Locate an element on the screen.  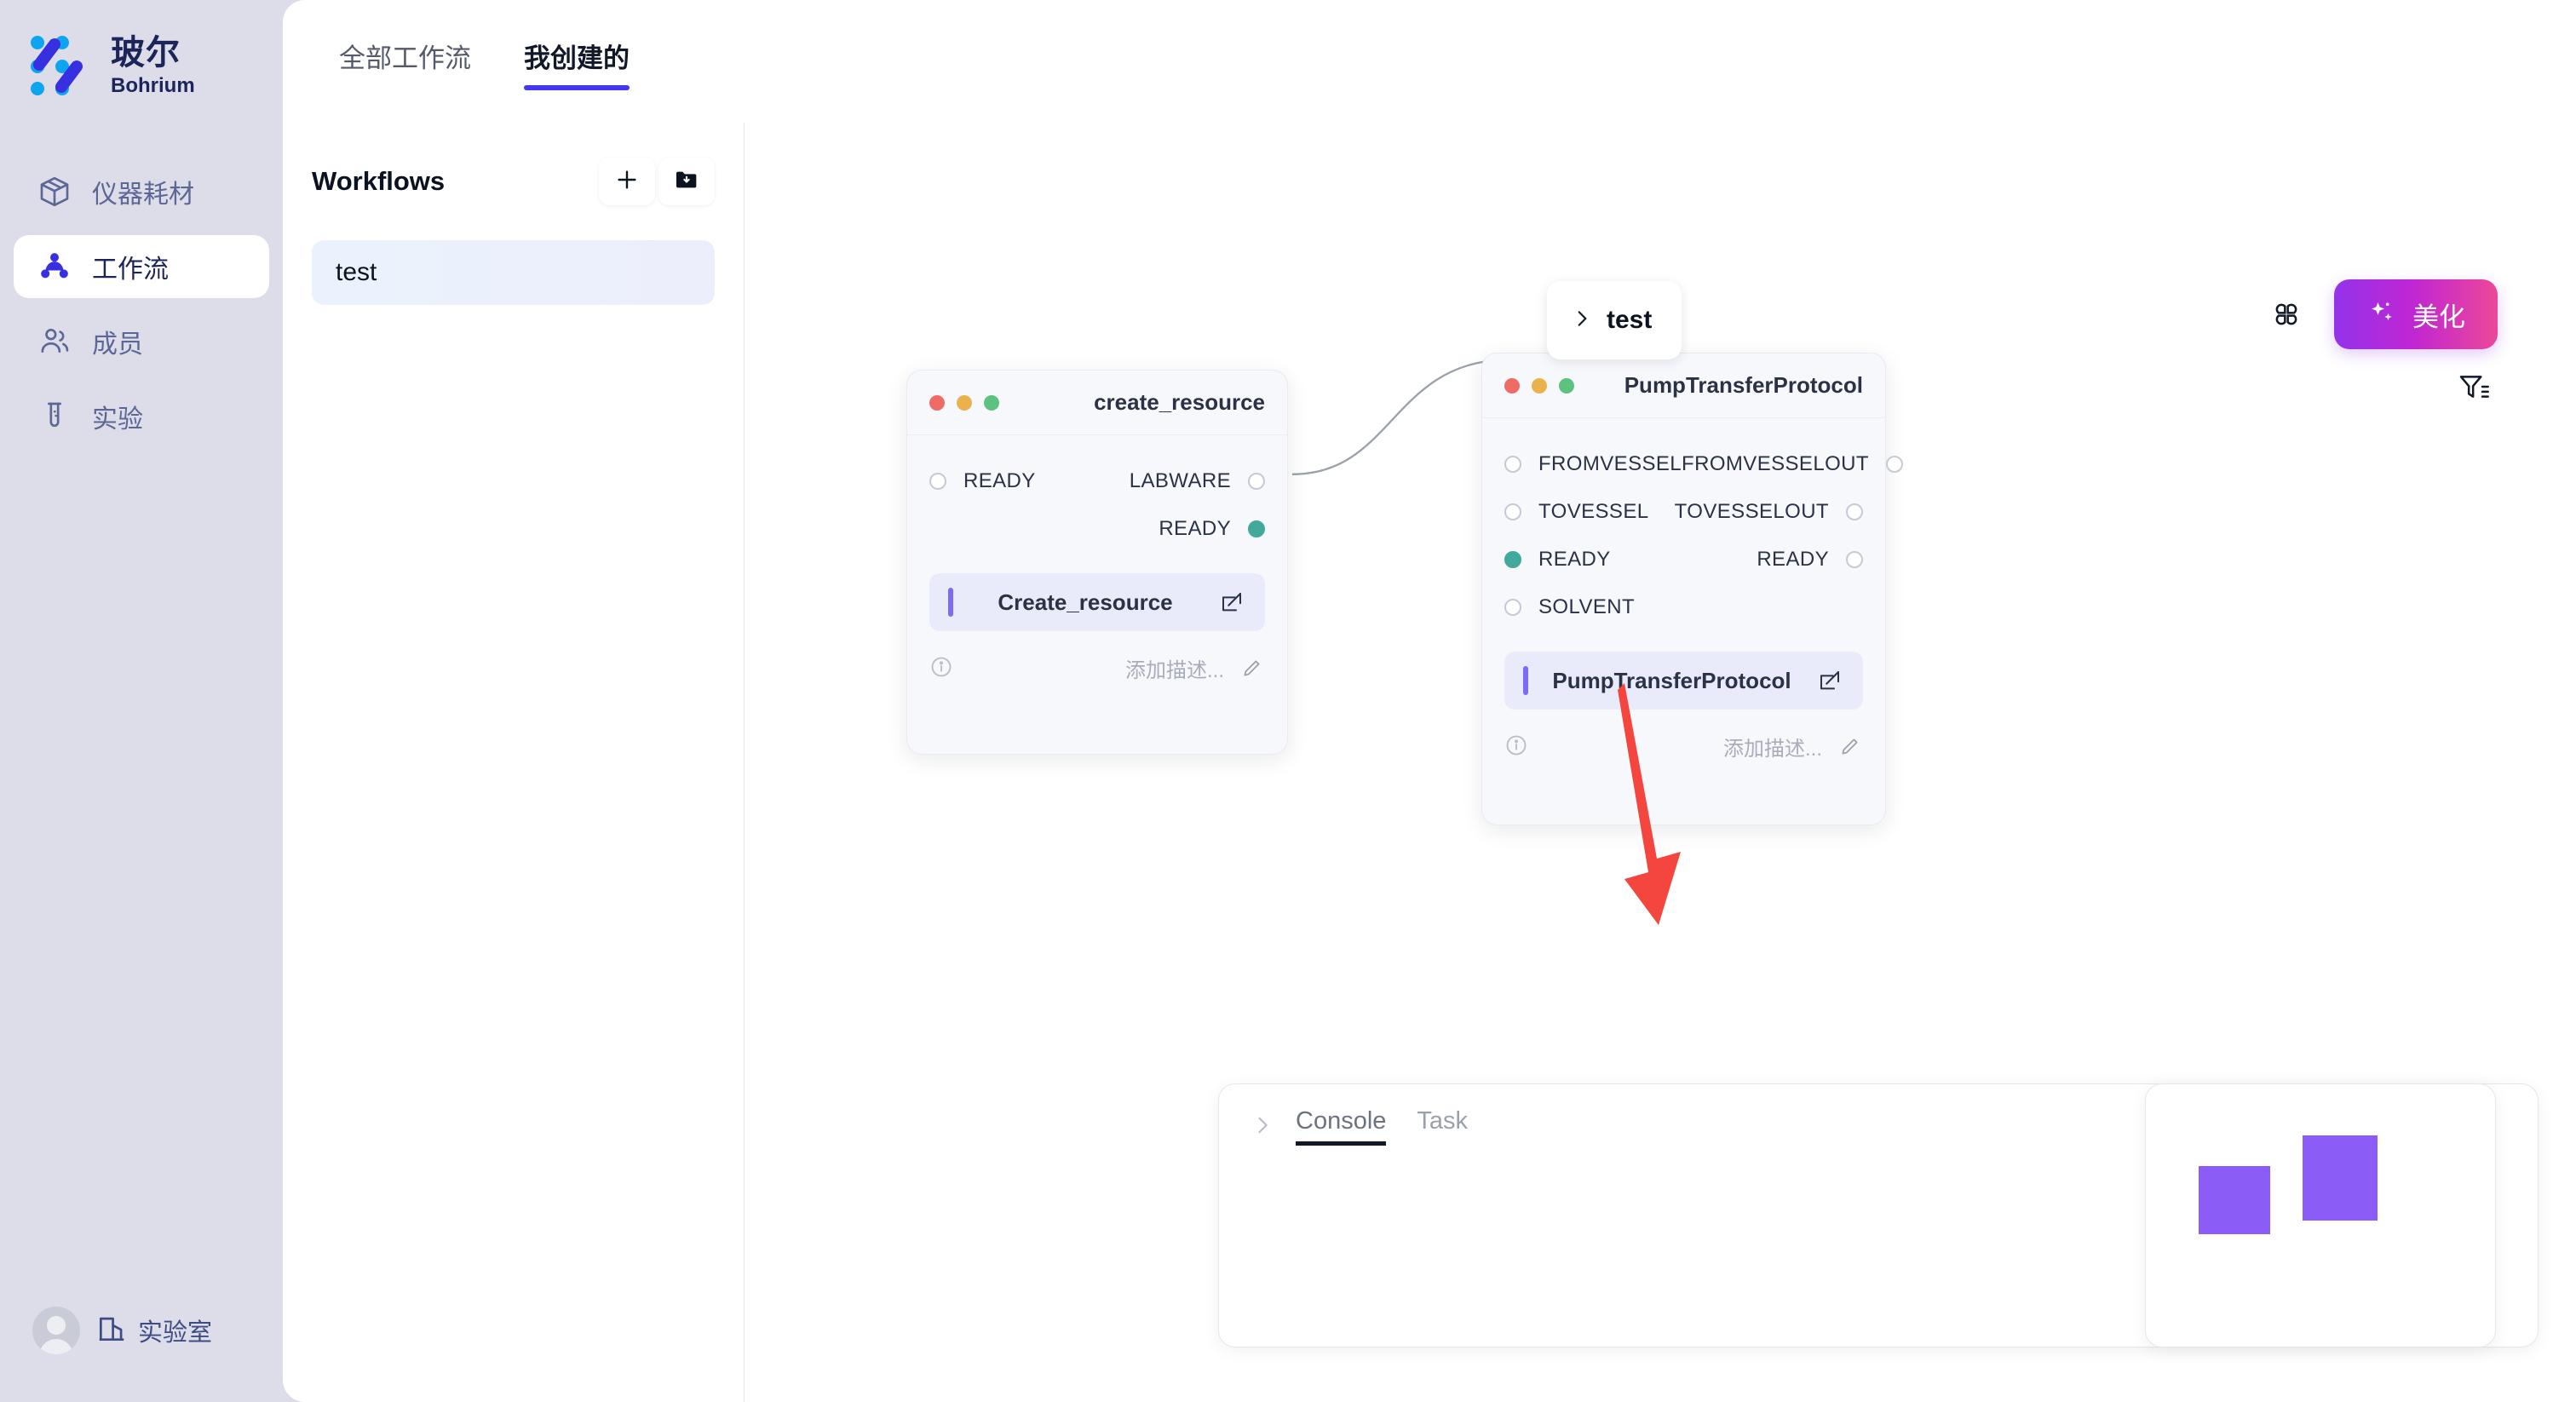
tab-all-workflows: 全部工作流 is located at coordinates (405, 58).